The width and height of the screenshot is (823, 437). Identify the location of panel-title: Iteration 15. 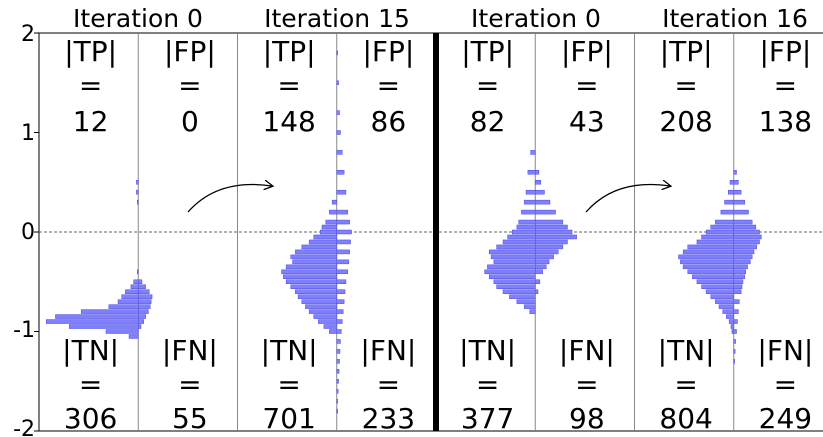
(337, 18).